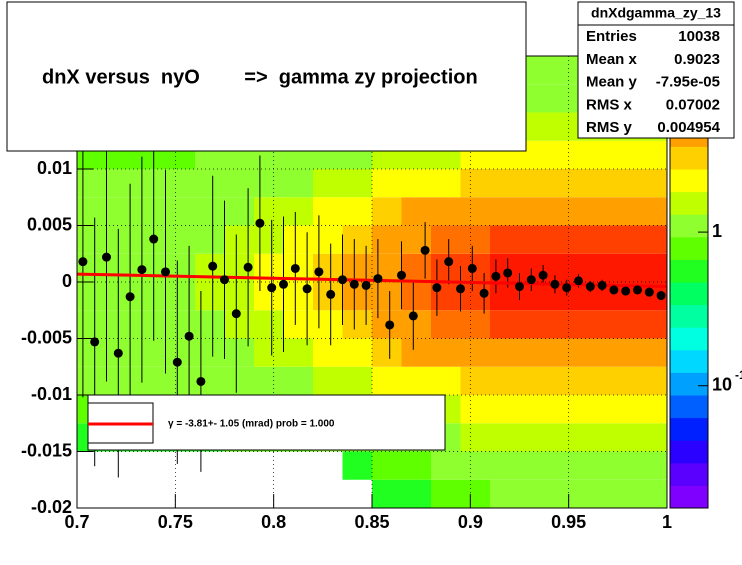 This screenshot has width=742, height=565. Describe the element at coordinates (568, 522) in the screenshot. I see `x-tick-label: 0.95` at that location.